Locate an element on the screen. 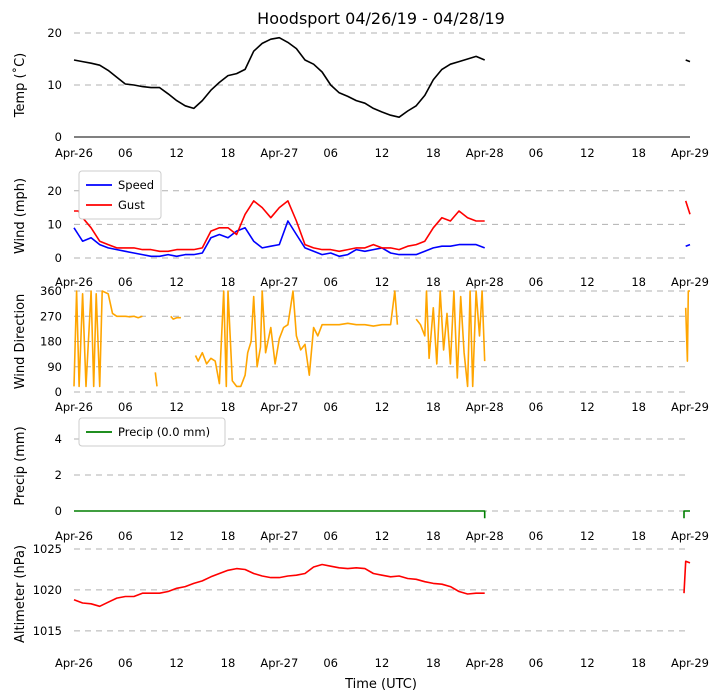  temp-series-line is located at coordinates (279, 77).